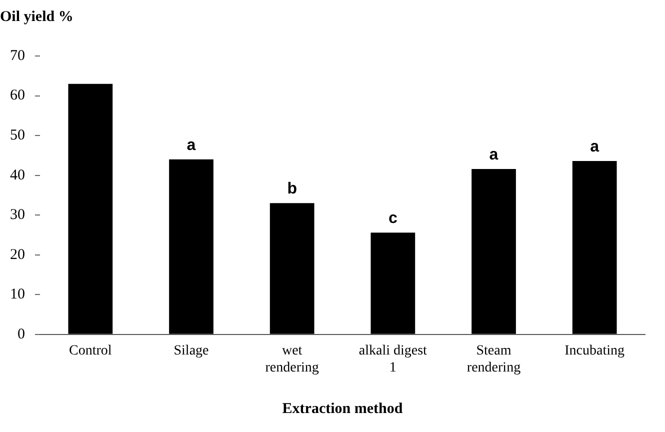 The image size is (665, 432). What do you see at coordinates (17, 135) in the screenshot?
I see `y-tick-label: 50` at bounding box center [17, 135].